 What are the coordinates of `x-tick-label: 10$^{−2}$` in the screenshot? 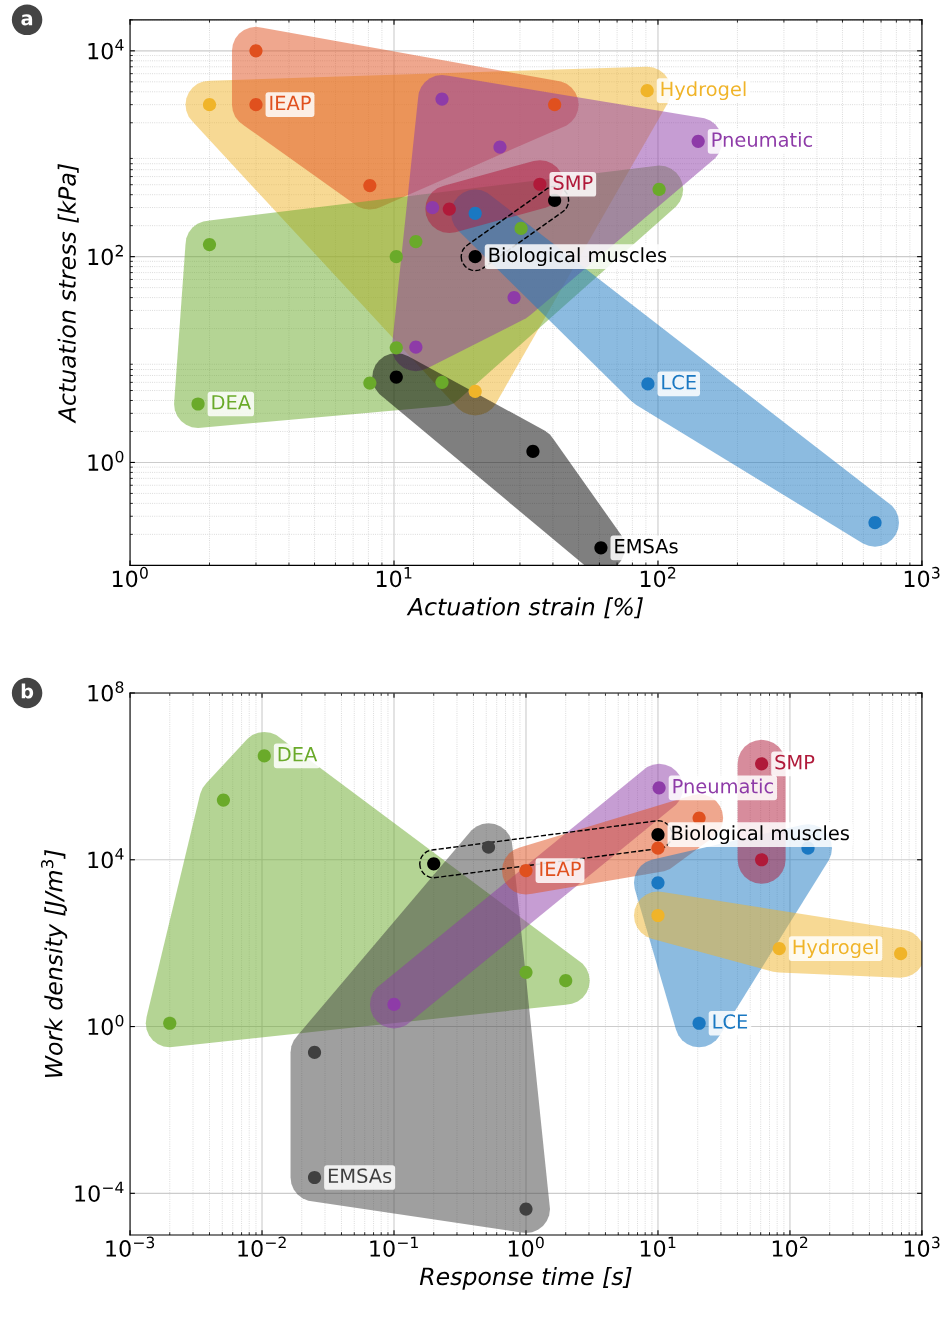 It's located at (262, 1246).